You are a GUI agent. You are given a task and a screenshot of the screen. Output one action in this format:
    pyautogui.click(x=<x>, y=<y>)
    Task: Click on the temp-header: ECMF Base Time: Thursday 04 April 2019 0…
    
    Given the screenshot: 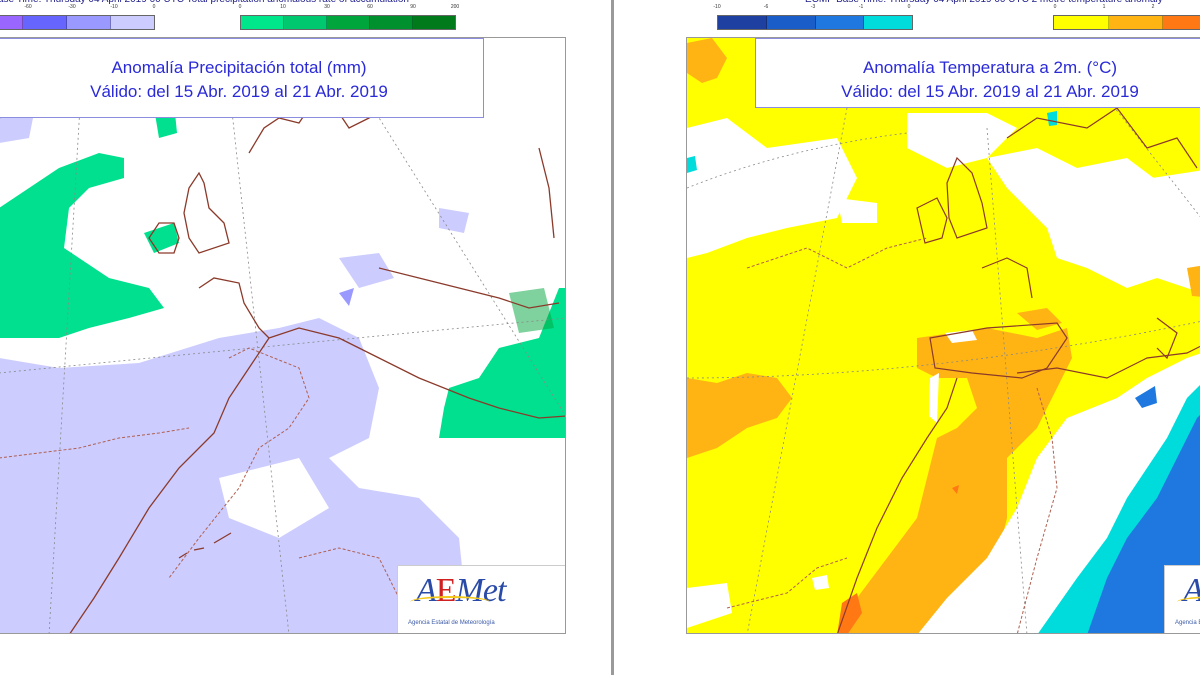 What is the action you would take?
    pyautogui.click(x=984, y=3)
    